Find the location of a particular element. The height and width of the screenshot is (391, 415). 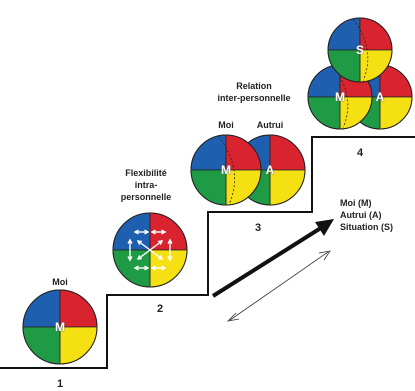

step-1-moi-circle-letter: M is located at coordinates (60, 327).